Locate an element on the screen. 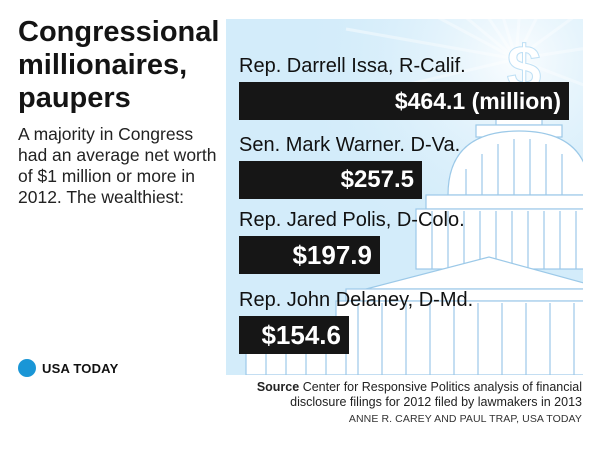 The image size is (600, 450). usa-today-dot-icon is located at coordinates (27, 368).